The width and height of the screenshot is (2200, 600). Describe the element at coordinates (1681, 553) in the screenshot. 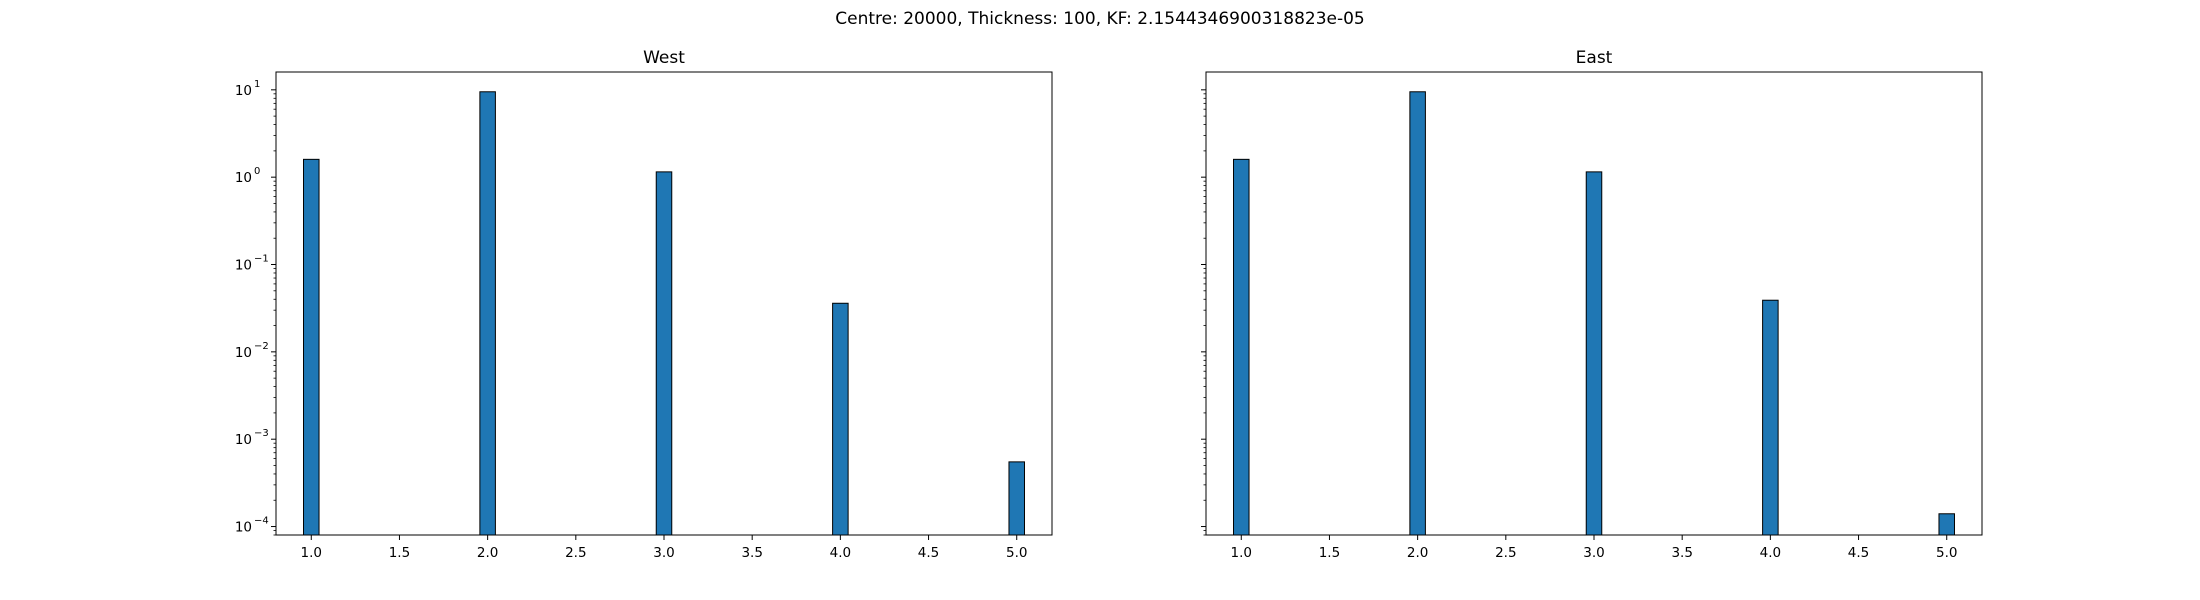

I see `east-x-tick-label: 3.5` at that location.